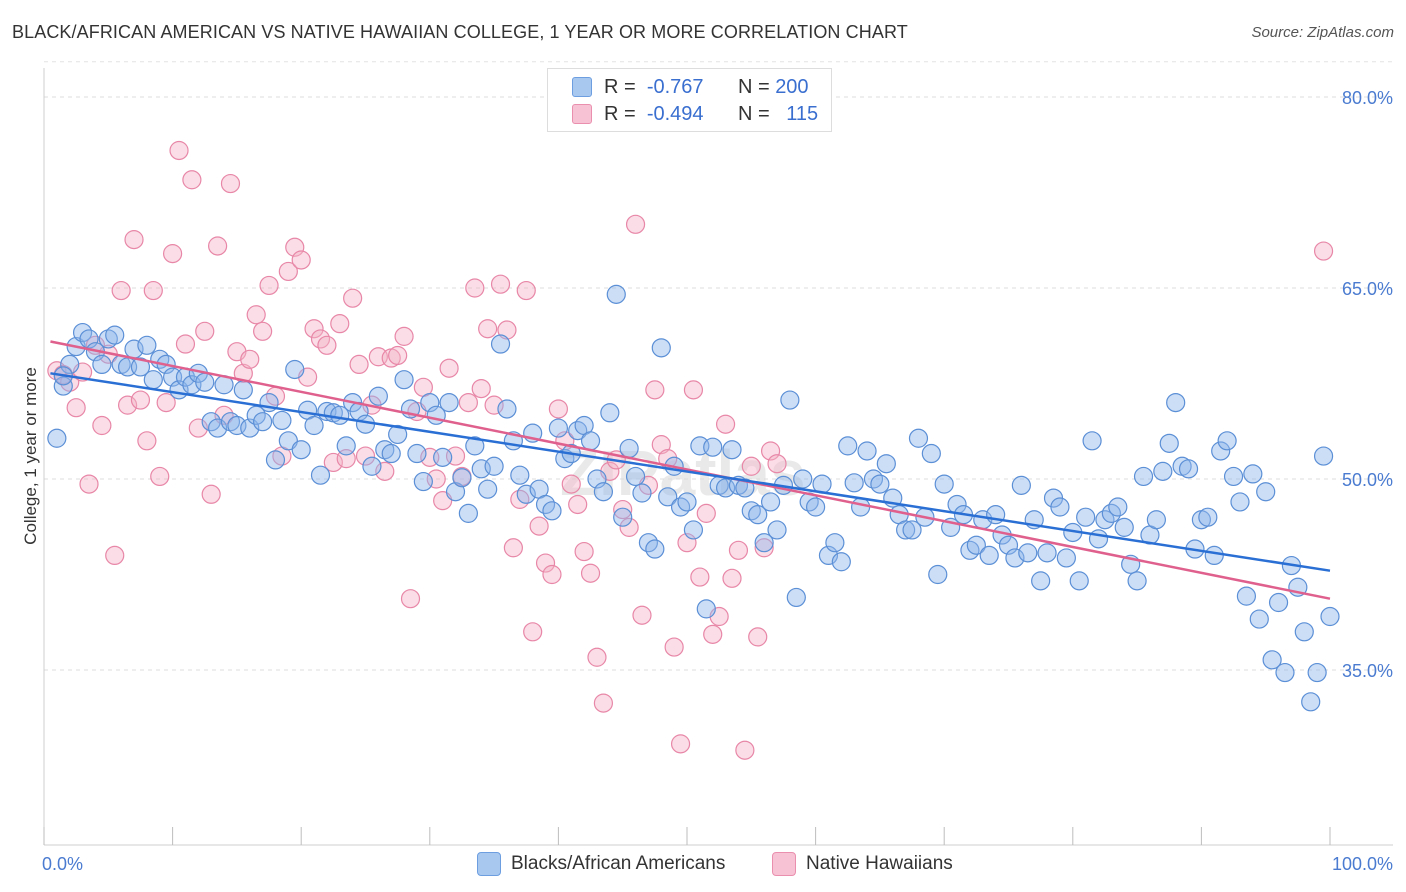 The image size is (1406, 892). I want to click on legend-swatch-pink, so click(582, 114).